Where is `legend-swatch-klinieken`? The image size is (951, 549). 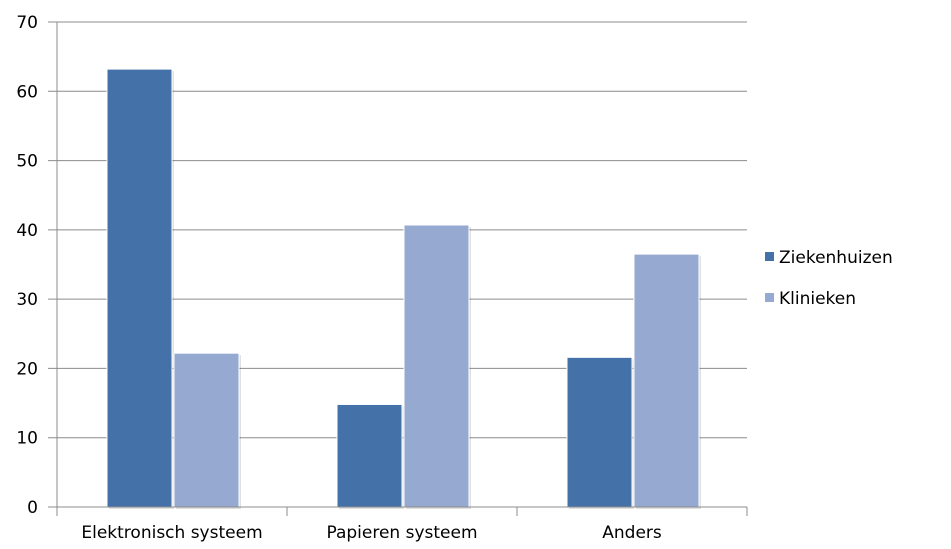 legend-swatch-klinieken is located at coordinates (769, 297).